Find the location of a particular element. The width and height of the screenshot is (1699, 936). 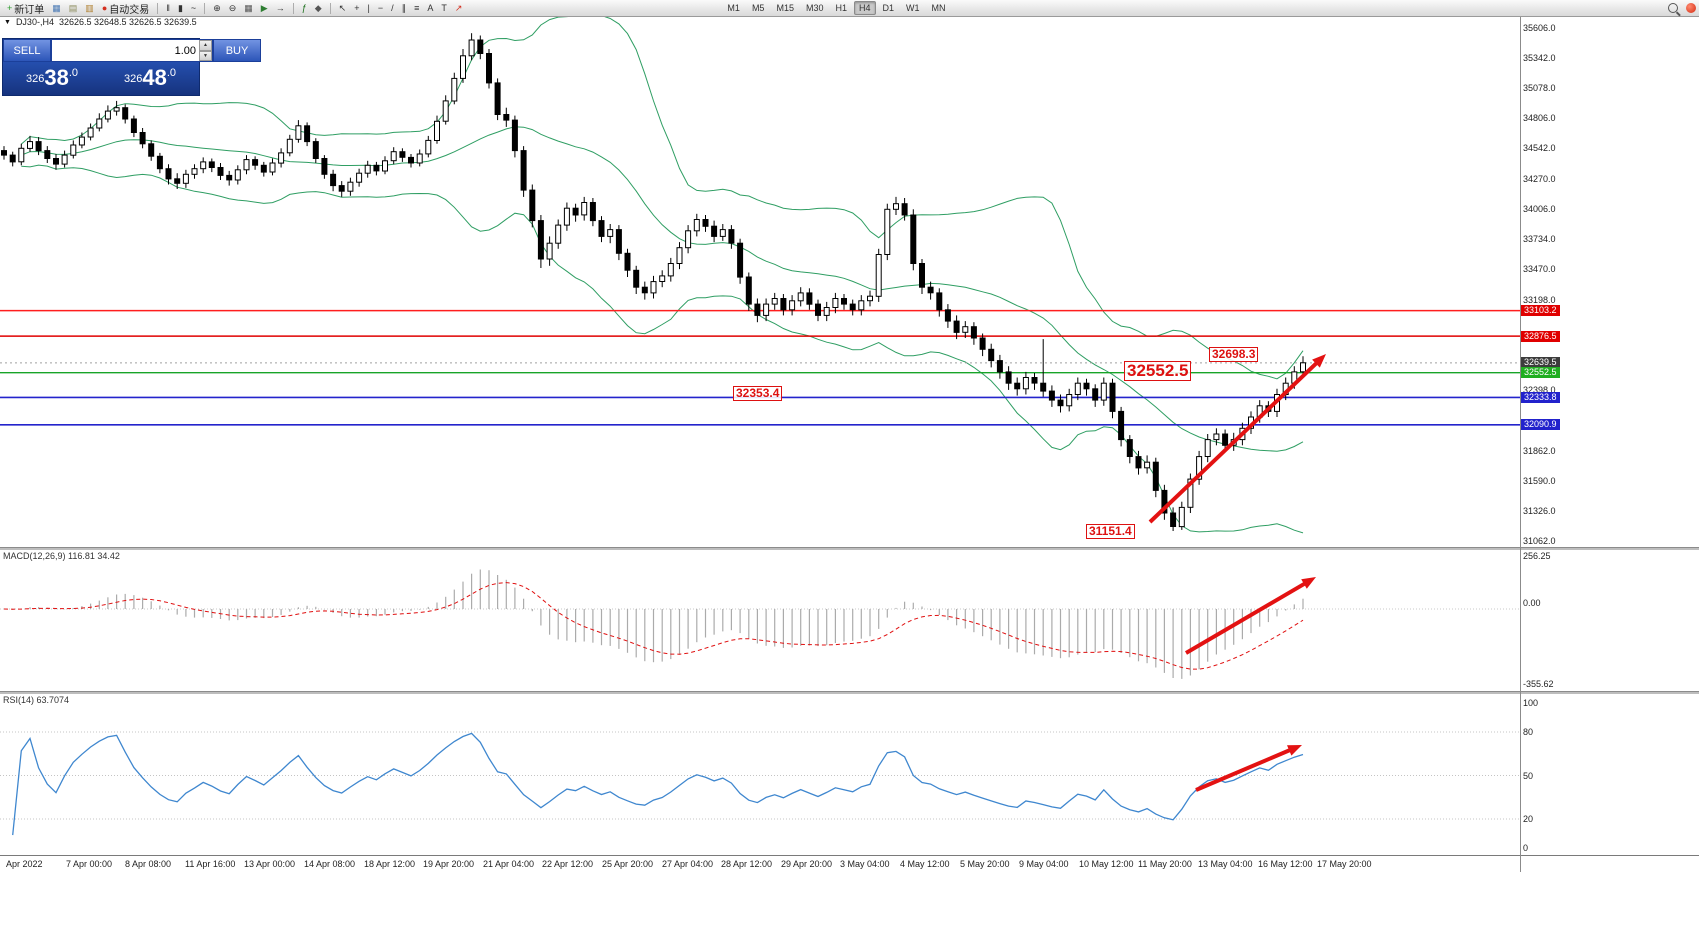

timeframes-icon: ◆ is located at coordinates (318, 8).